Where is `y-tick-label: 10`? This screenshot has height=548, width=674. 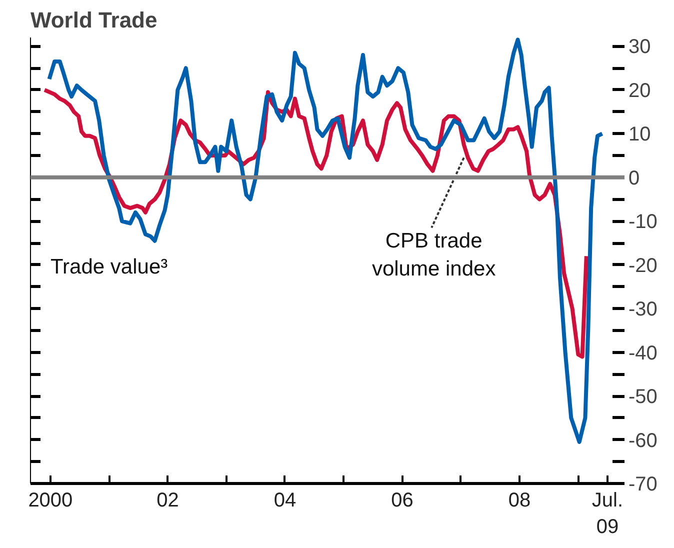
y-tick-label: 10 is located at coordinates (639, 135).